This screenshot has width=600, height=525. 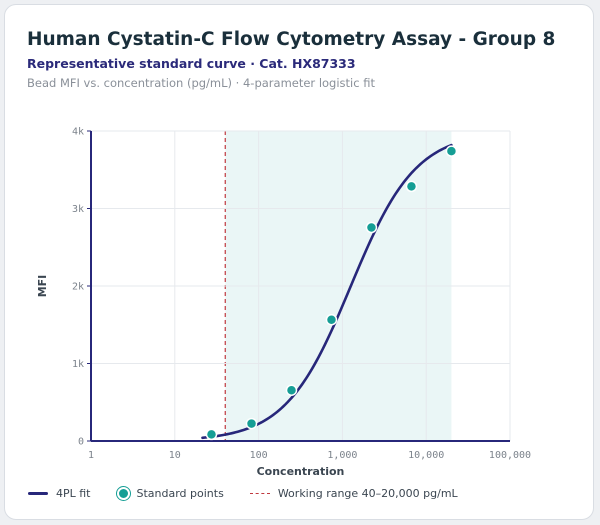 What do you see at coordinates (180, 493) in the screenshot?
I see `legend-points-label: Standard points` at bounding box center [180, 493].